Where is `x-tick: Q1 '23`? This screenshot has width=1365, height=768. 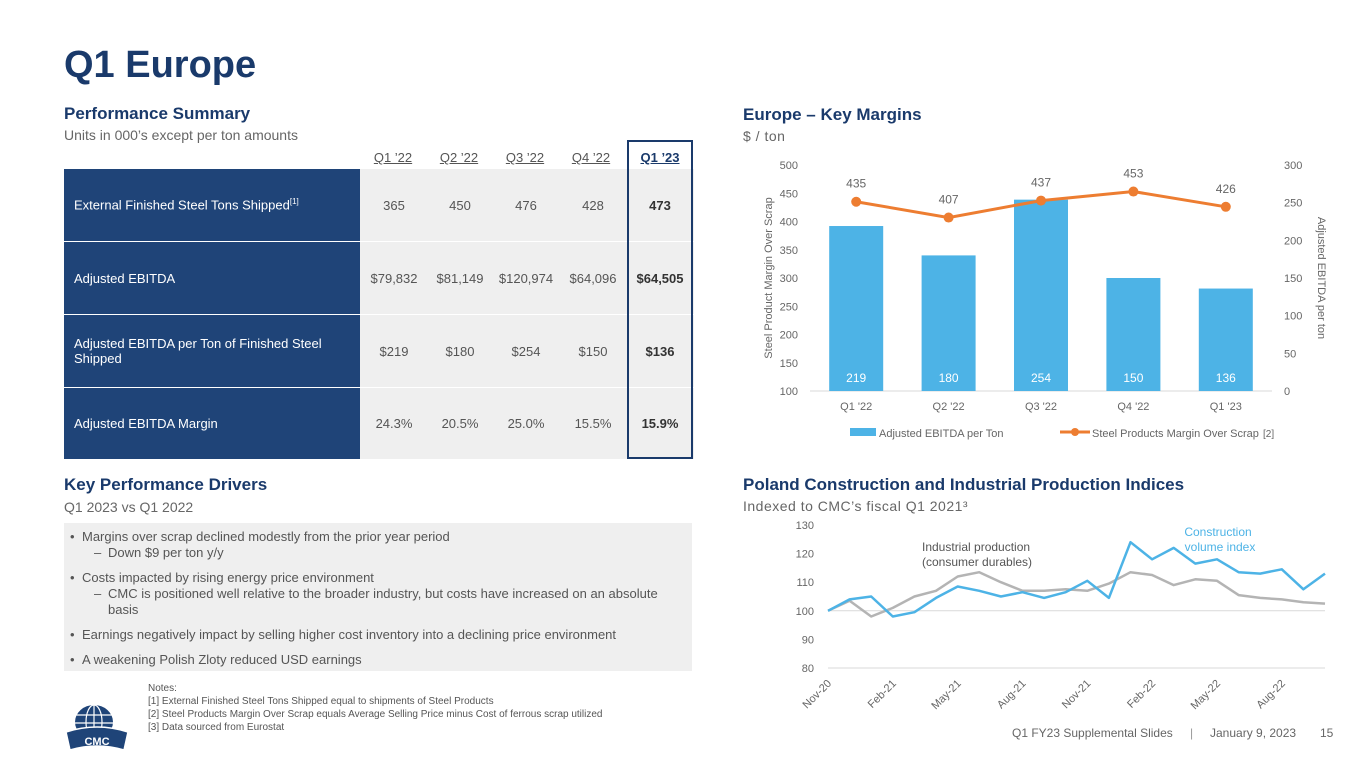
x-tick: Q1 '23 is located at coordinates (1226, 407).